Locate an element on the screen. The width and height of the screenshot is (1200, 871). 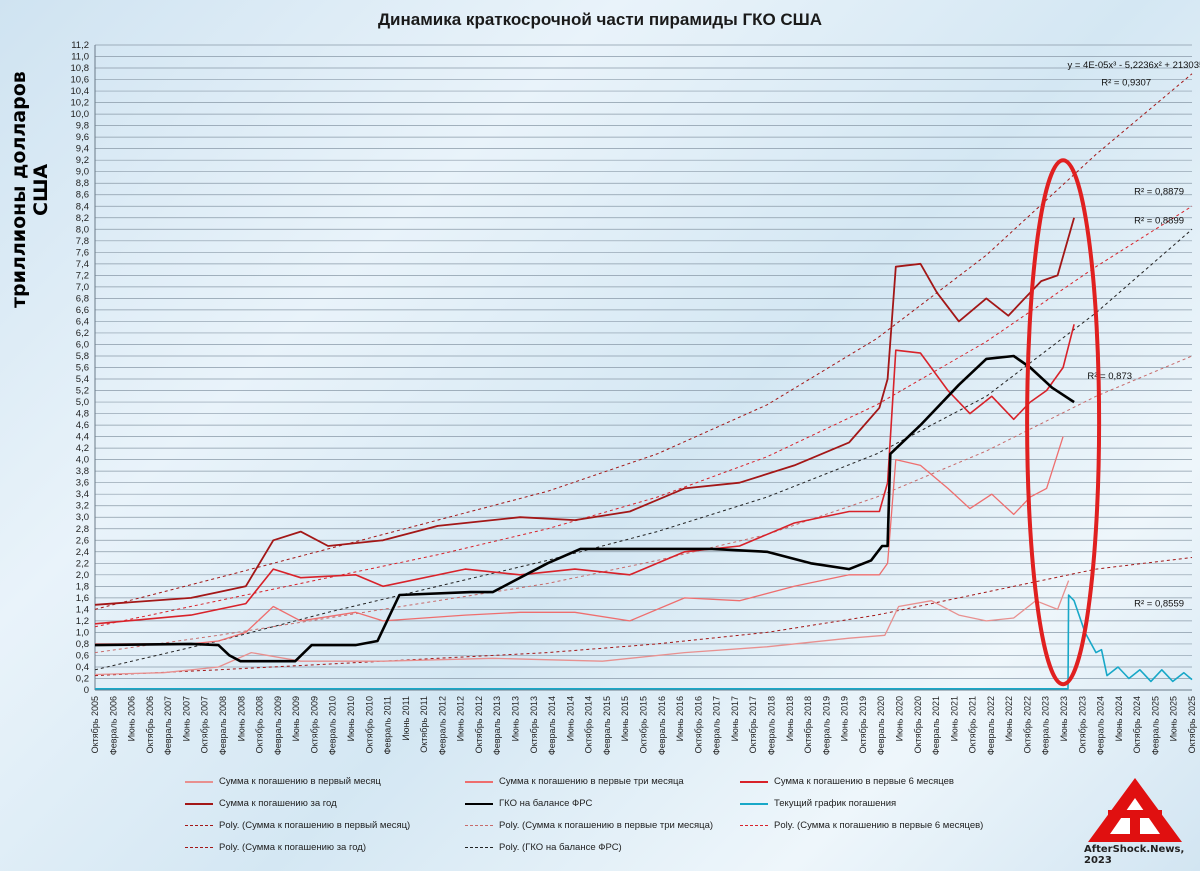
x-tick-label: Октябрь 2007 is located at coordinates (205, 724).